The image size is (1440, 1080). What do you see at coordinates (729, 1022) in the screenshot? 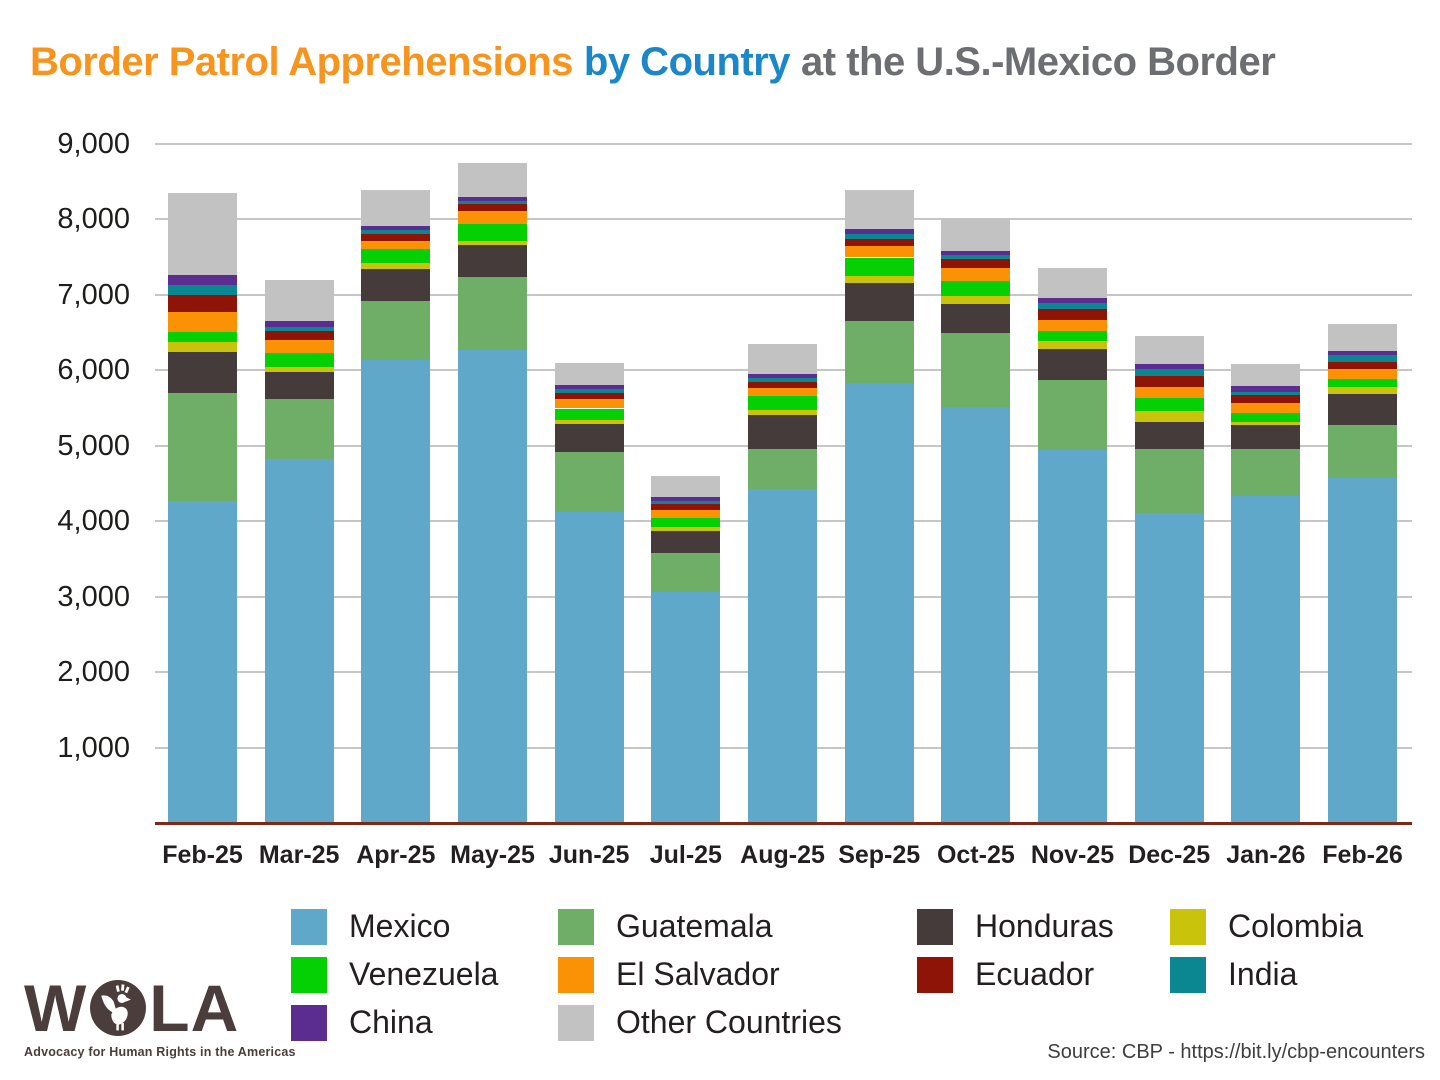
I see `legend-label-other-countries: Other Countries` at bounding box center [729, 1022].